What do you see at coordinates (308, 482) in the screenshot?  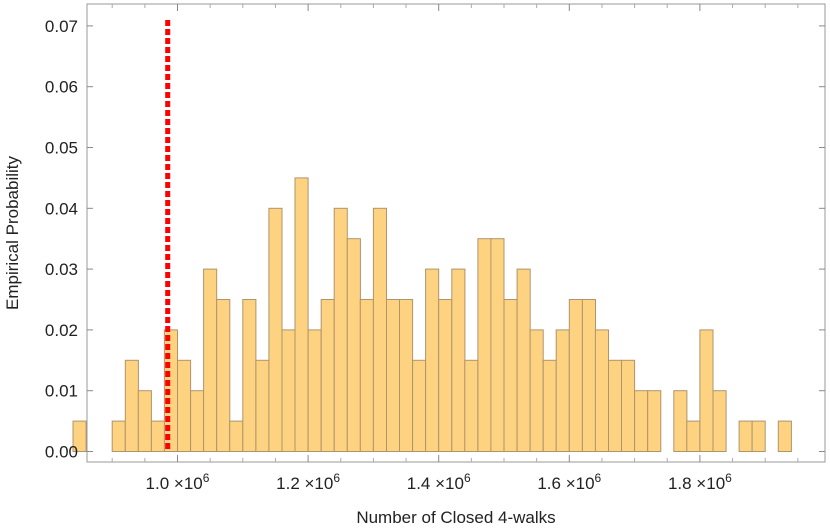 I see `x-tick-label: 1.2 ×10⁶` at bounding box center [308, 482].